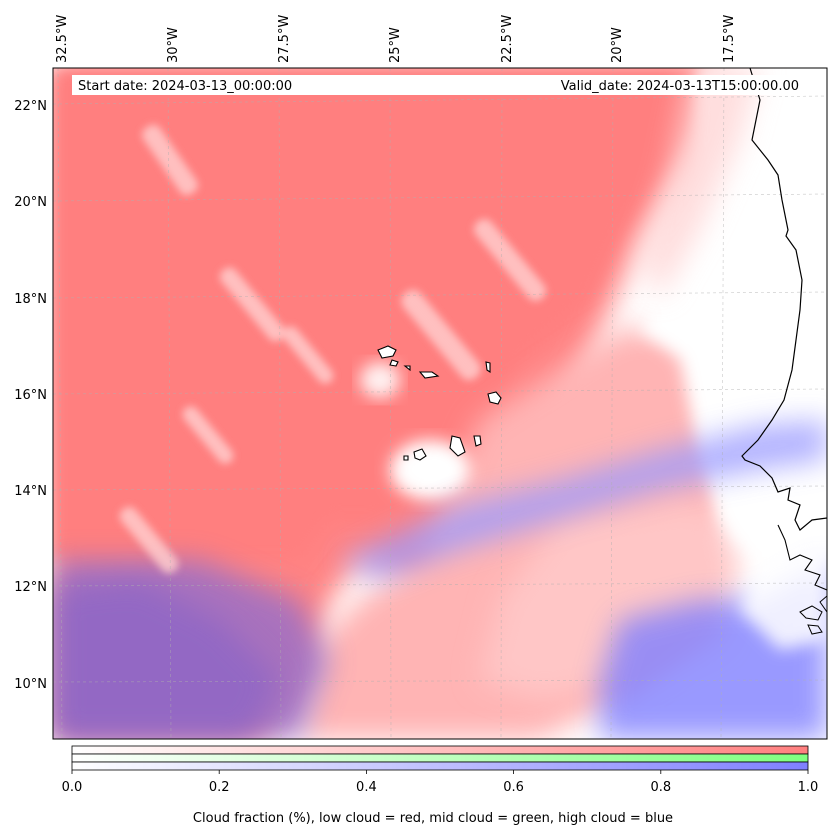 The image size is (837, 836). I want to click on latitude-labels: 22°N 20°N 18°N 16°N 14°N 12°N 10°N, so click(30, 395).